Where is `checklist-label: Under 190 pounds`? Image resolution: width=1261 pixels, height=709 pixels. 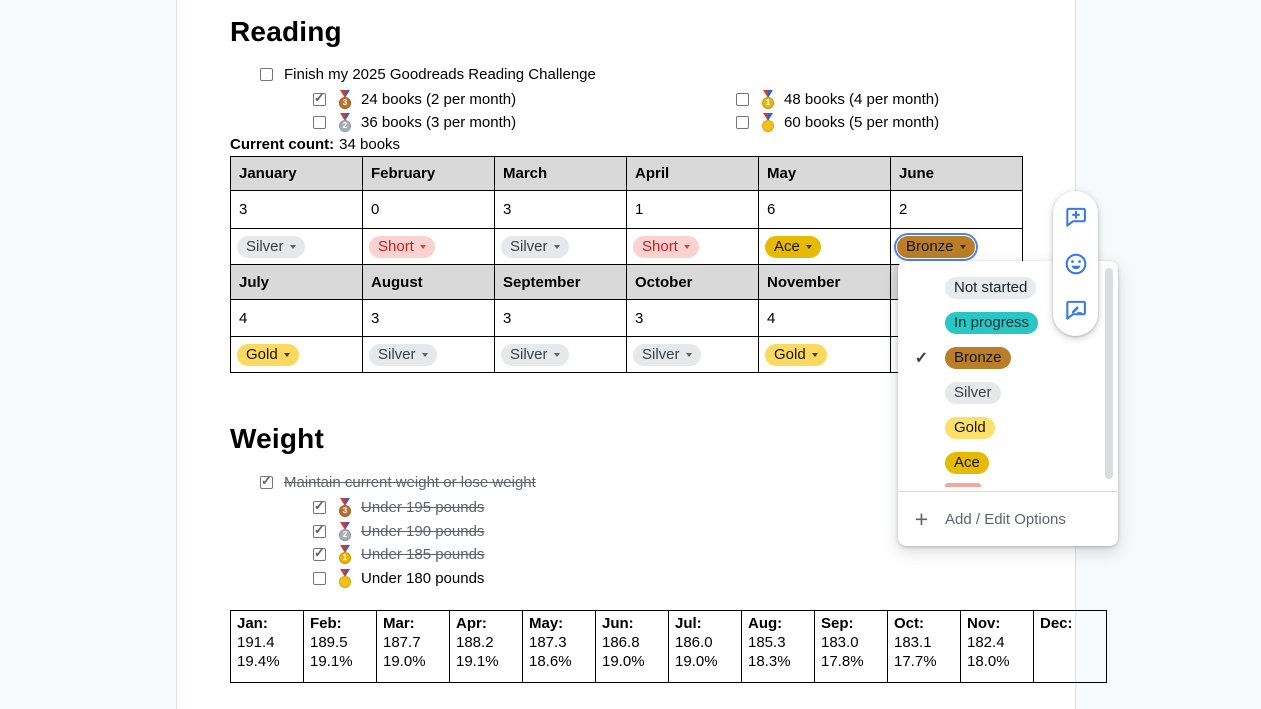 checklist-label: Under 190 pounds is located at coordinates (423, 531).